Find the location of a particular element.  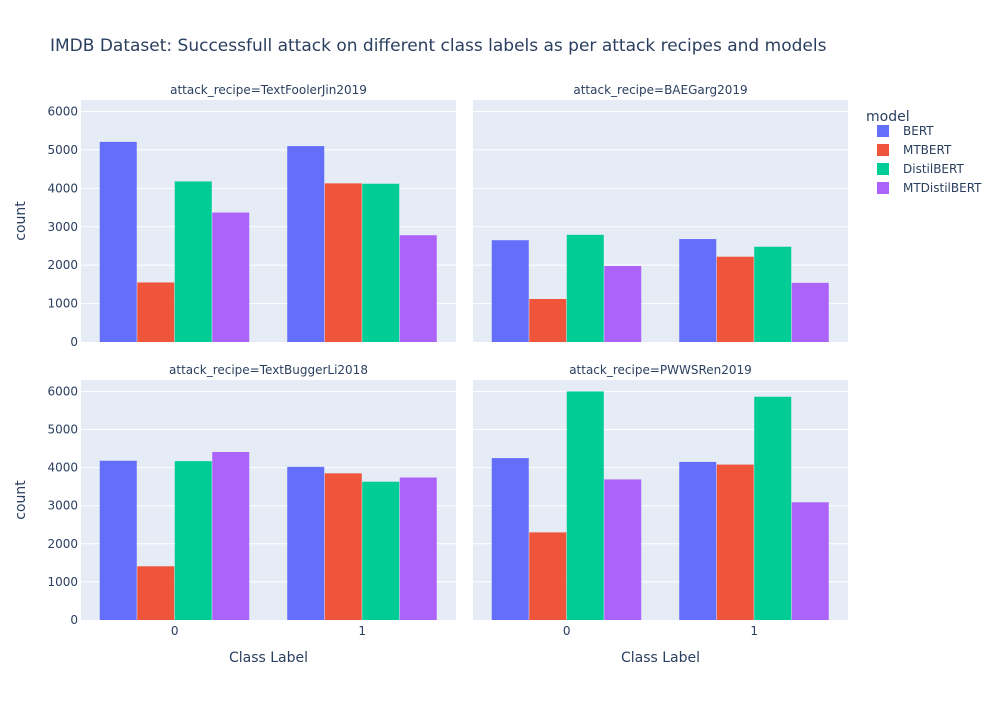

panel-title: attack_recipe=PWWSRen2019 is located at coordinates (660, 370).